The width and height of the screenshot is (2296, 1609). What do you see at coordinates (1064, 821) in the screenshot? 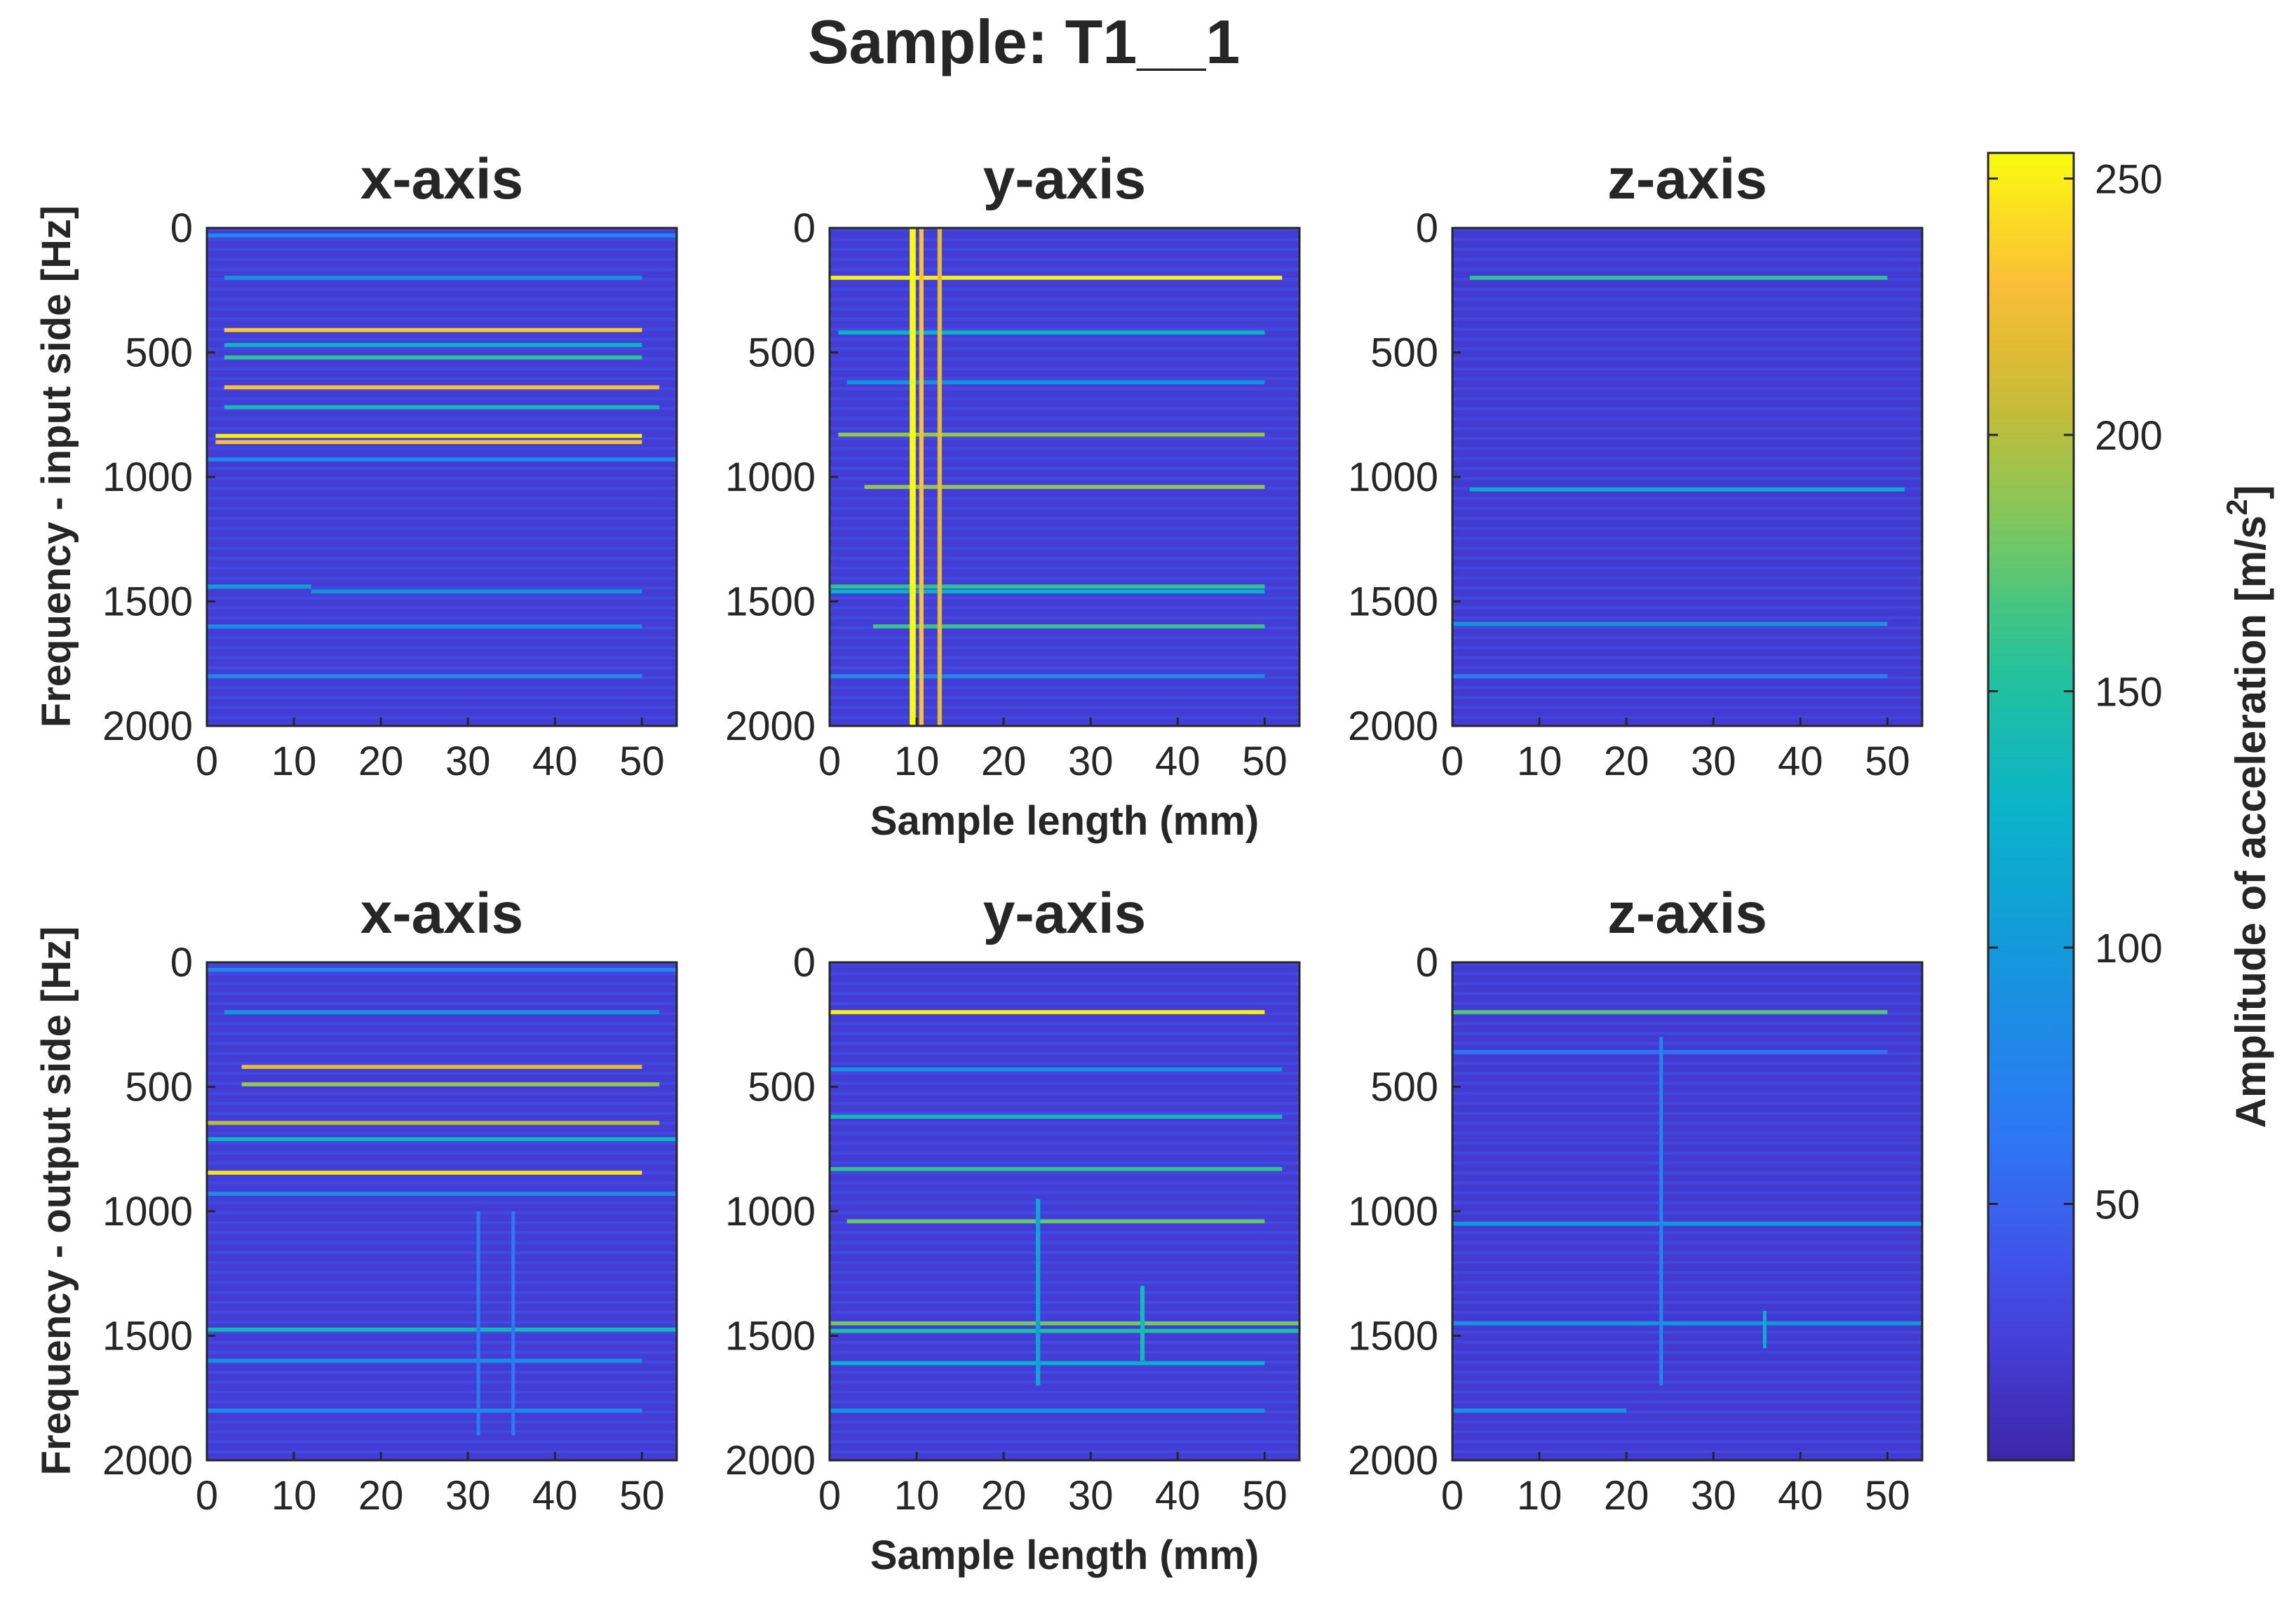
I see `x-axis-label: Sample length (mm)` at bounding box center [1064, 821].